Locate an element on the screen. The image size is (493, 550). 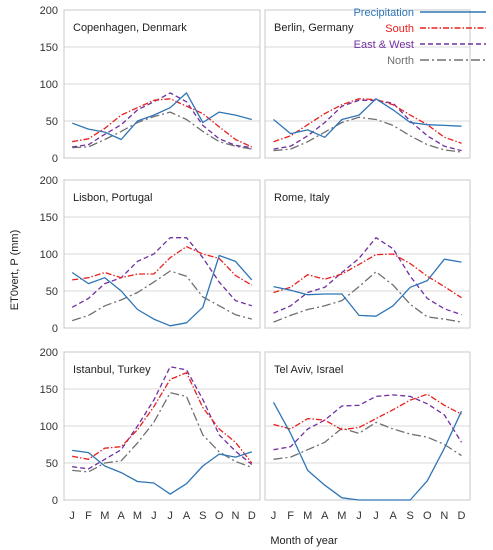
chart-panel-copenhagen-denmark: 0 50 100 150 200 Copenhagen, Denmark is located at coordinates (150, 85).